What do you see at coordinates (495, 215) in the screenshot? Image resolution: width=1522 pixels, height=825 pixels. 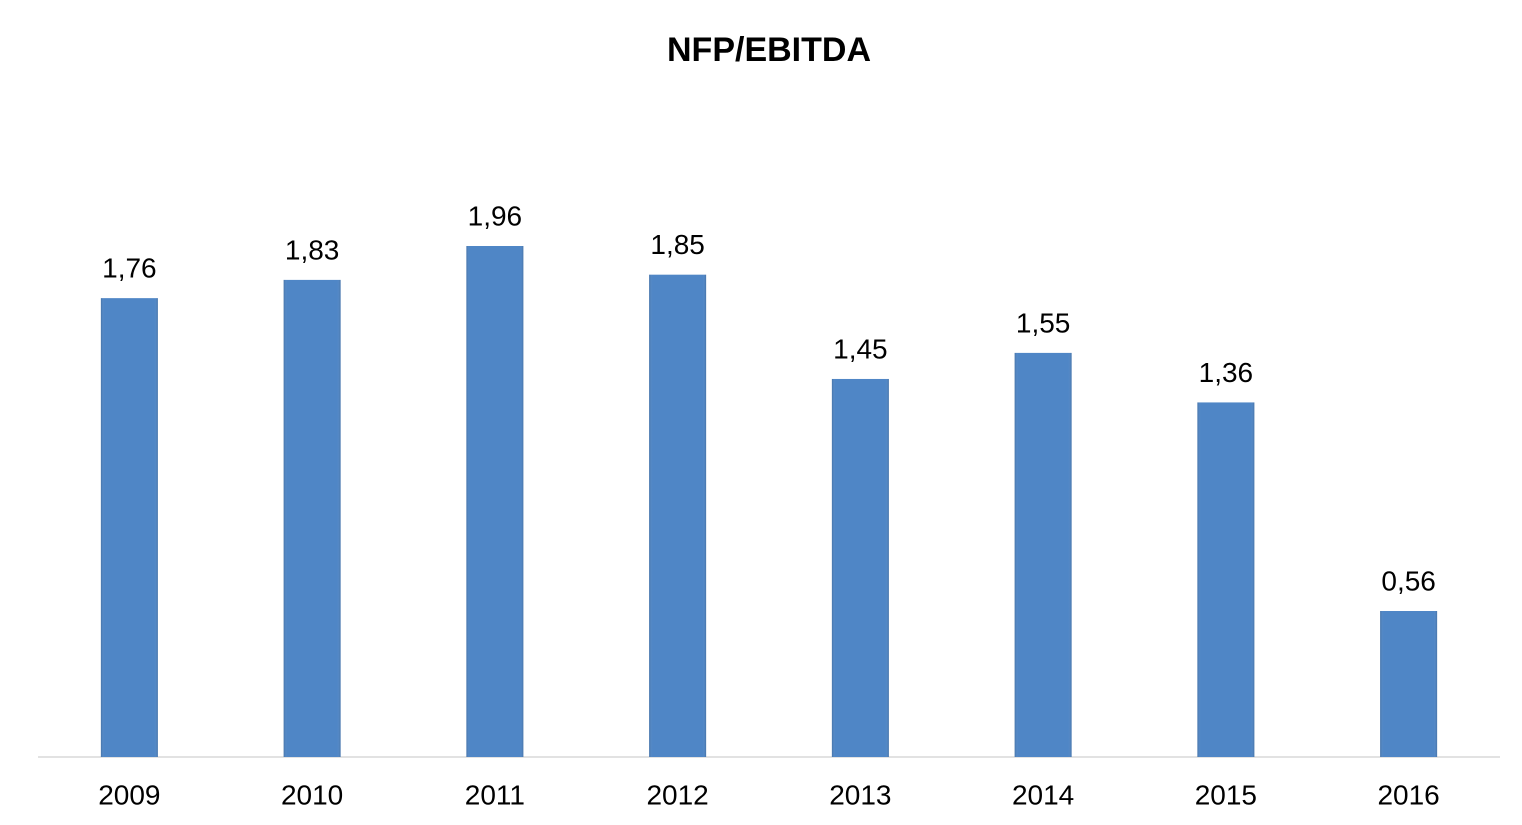 I see `data-label: 1,96` at bounding box center [495, 215].